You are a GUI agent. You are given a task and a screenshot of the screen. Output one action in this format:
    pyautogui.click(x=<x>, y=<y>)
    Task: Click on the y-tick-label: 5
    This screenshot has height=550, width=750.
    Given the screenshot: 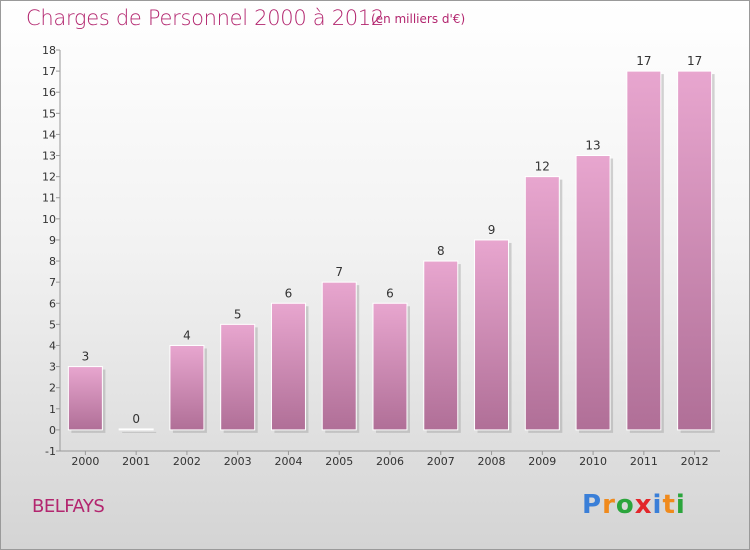 What is the action you would take?
    pyautogui.click(x=52, y=324)
    